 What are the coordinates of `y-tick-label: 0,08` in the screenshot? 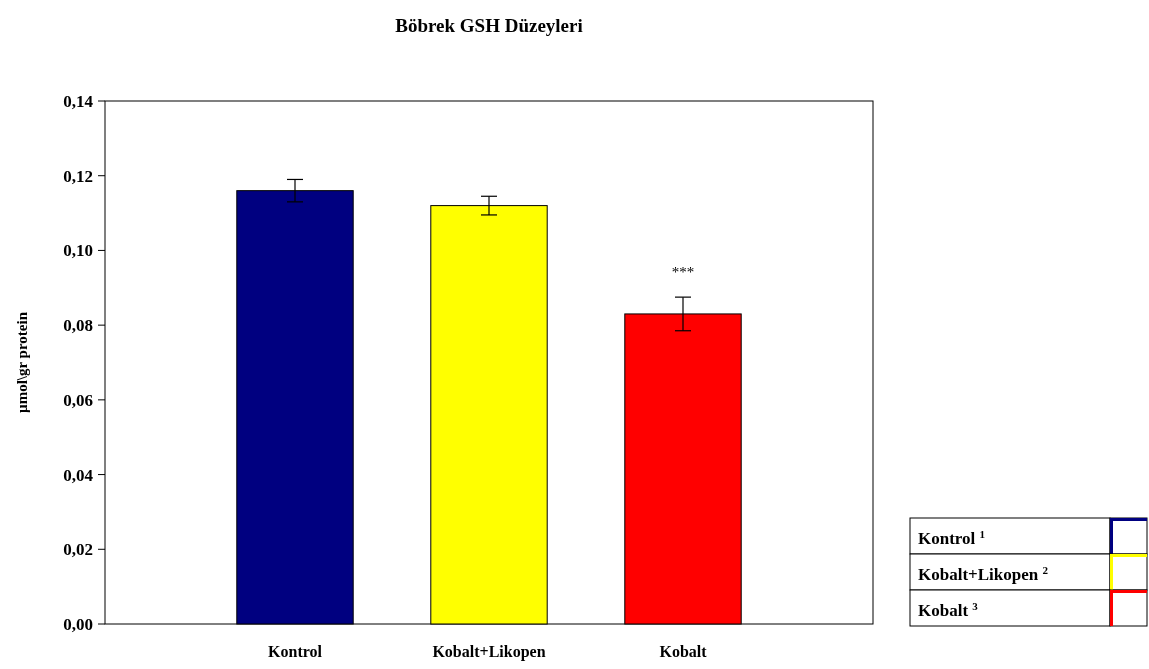 It's located at (78, 326).